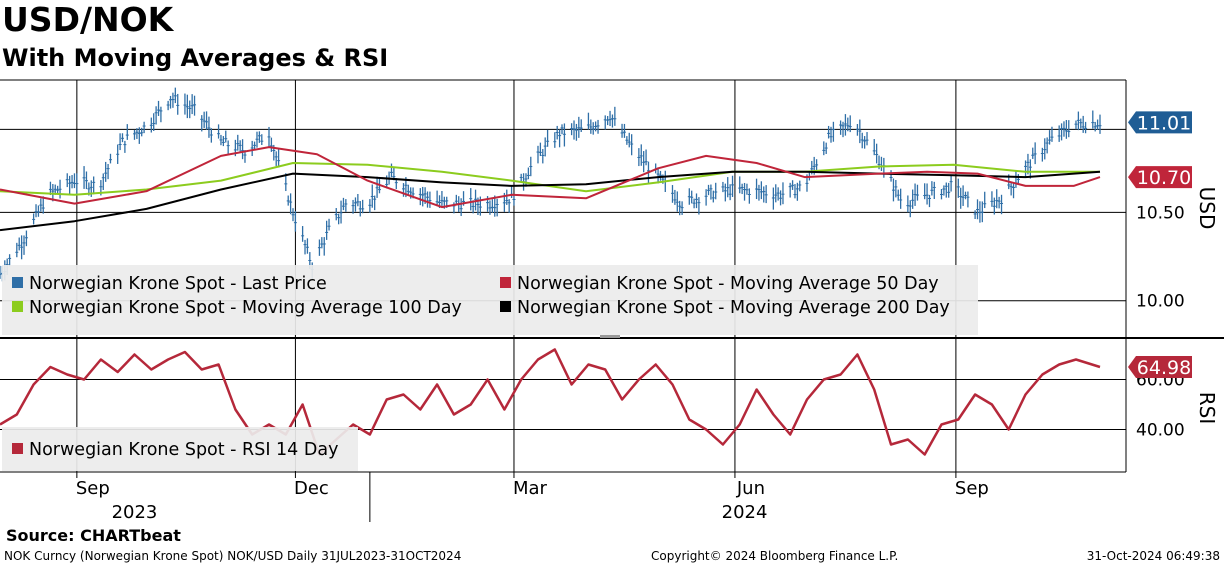 Image resolution: width=1224 pixels, height=566 pixels. I want to click on footer-copyright: Copyright© 2024 Bloomberg Finance L.P., so click(775, 556).